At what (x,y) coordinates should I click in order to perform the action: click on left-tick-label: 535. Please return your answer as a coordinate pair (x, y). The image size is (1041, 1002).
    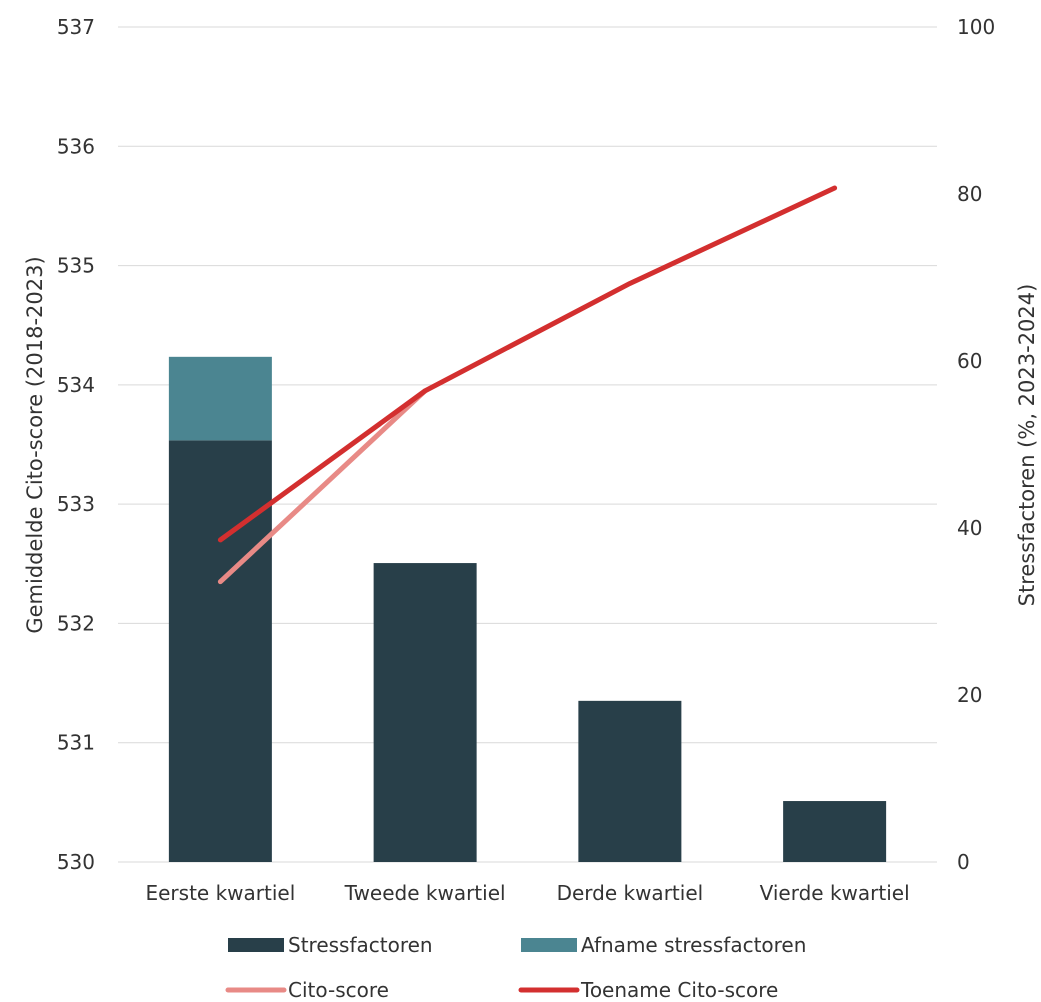
    Looking at the image, I should click on (76, 266).